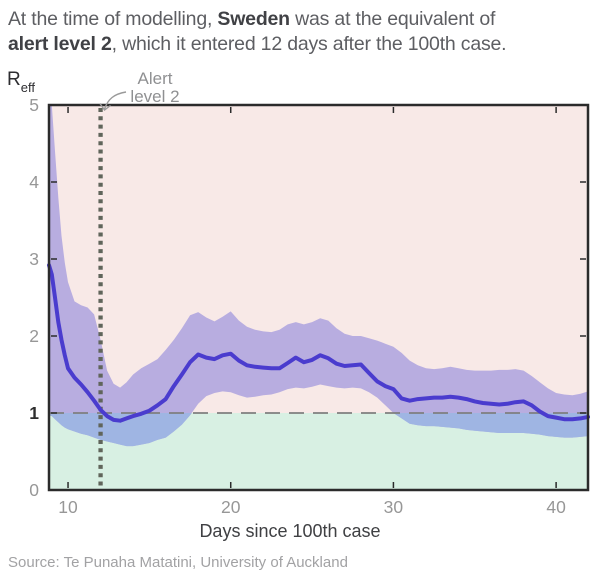  Describe the element at coordinates (318, 430) in the screenshot. I see `credible-band-below-threshold` at that location.